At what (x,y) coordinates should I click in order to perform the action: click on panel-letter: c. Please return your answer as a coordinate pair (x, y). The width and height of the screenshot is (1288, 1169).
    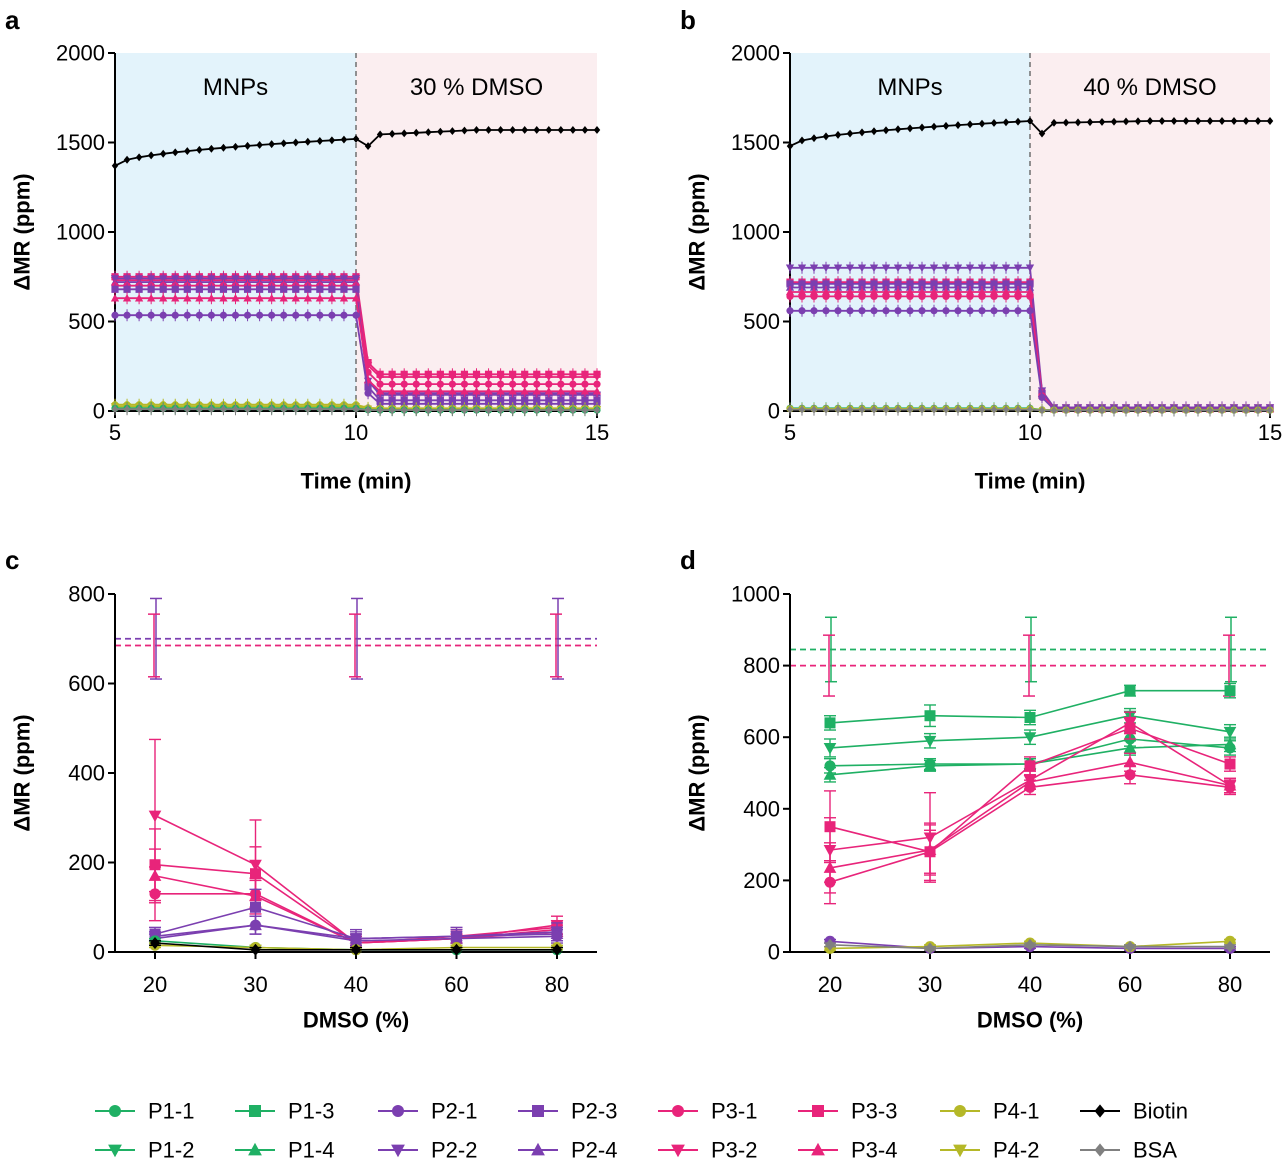
    Looking at the image, I should click on (12, 560).